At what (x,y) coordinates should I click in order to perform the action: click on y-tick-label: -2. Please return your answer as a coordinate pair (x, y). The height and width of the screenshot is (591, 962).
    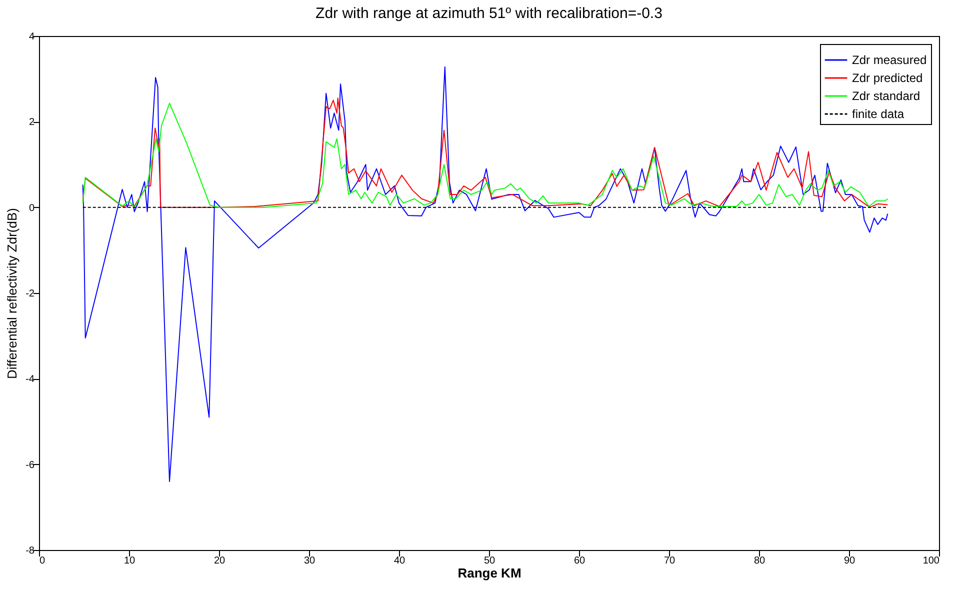
    Looking at the image, I should click on (30, 294).